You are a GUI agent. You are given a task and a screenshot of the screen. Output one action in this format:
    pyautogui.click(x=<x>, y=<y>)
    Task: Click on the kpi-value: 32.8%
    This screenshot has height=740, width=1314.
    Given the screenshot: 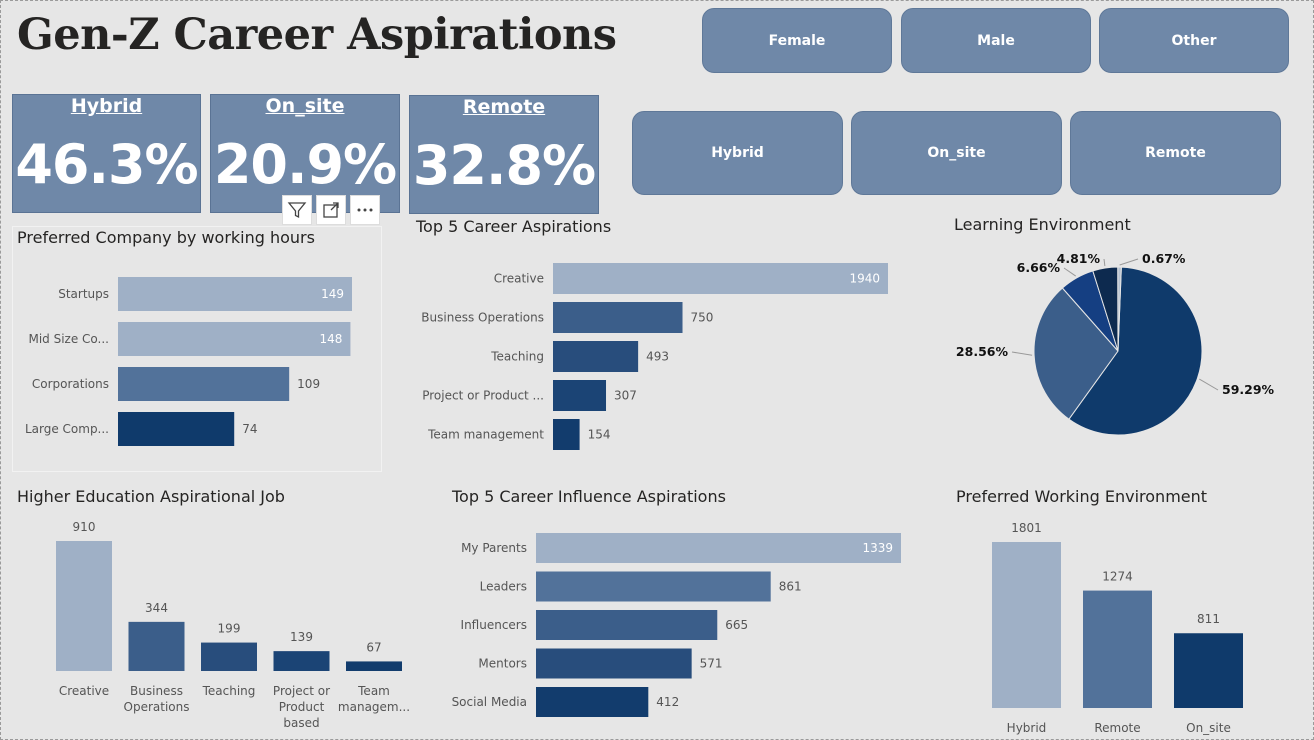 What is the action you would take?
    pyautogui.click(x=504, y=165)
    